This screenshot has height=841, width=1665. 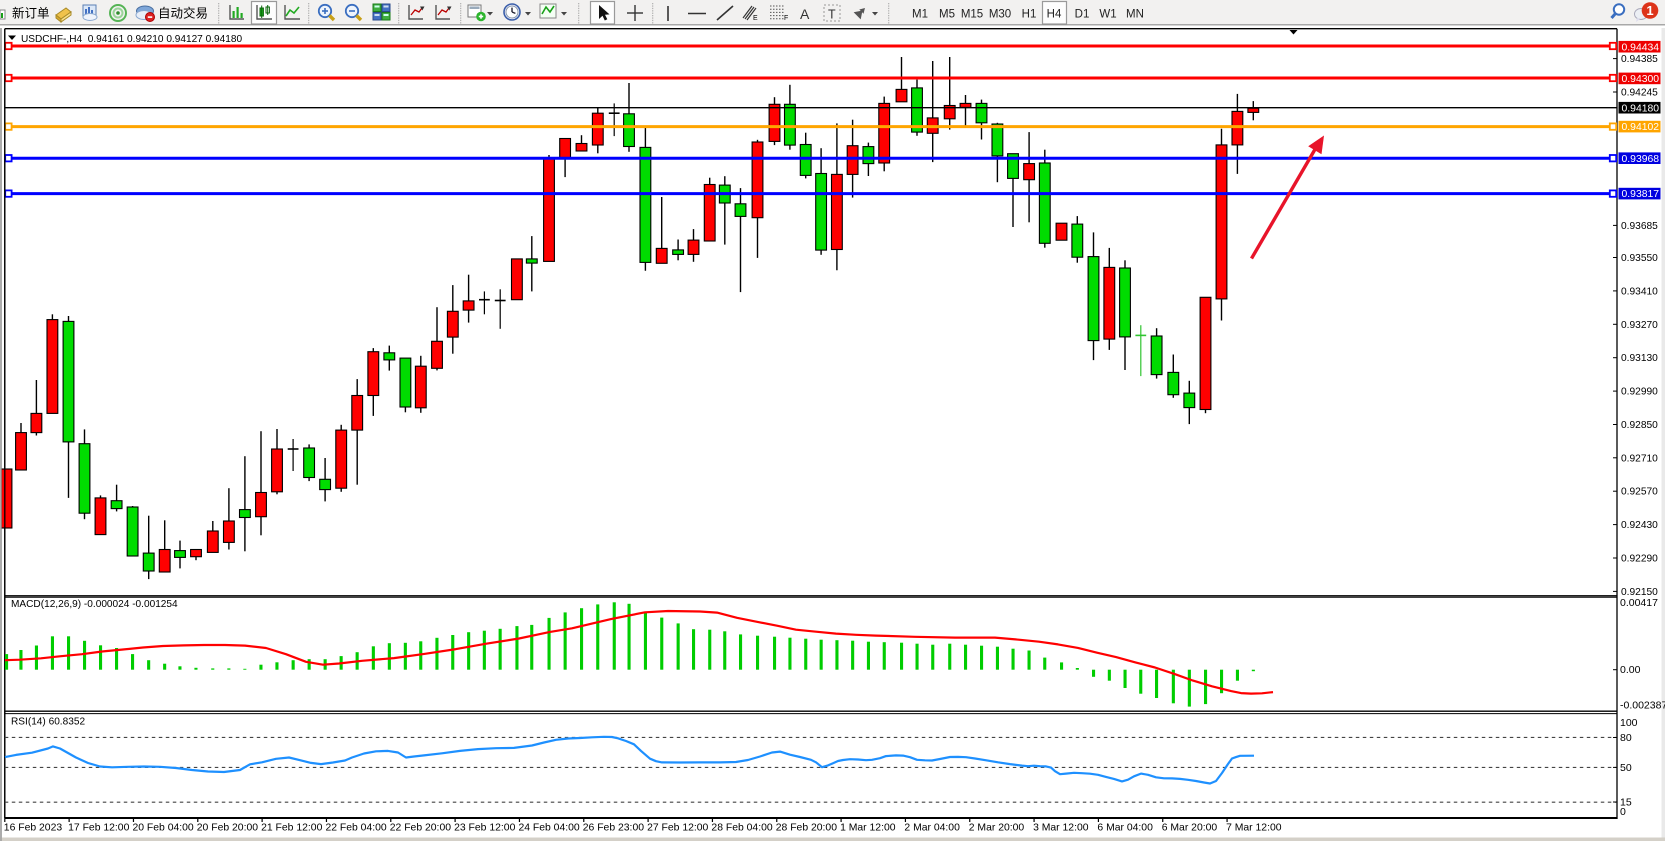 What do you see at coordinates (1641, 127) in the screenshot?
I see `svg-text: 0.94102` at bounding box center [1641, 127].